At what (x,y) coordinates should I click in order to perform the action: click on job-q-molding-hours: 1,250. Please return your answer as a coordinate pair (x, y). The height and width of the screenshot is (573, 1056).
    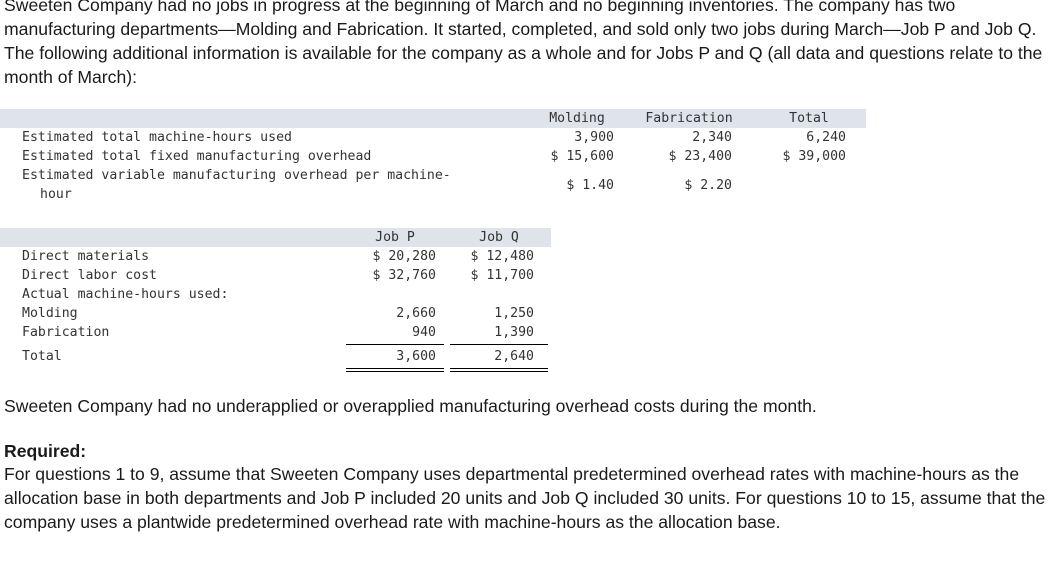
    Looking at the image, I should click on (514, 313).